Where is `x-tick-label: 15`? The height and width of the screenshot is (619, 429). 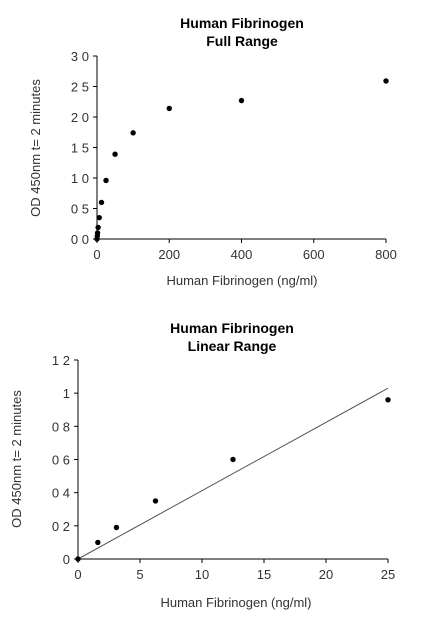 x-tick-label: 15 is located at coordinates (264, 574).